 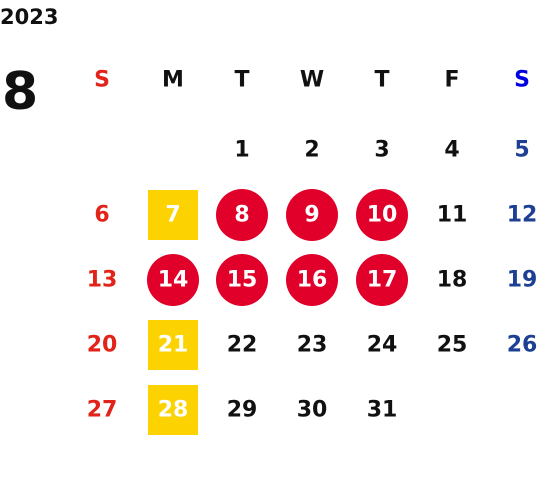 I want to click on day: 1, so click(x=241, y=150).